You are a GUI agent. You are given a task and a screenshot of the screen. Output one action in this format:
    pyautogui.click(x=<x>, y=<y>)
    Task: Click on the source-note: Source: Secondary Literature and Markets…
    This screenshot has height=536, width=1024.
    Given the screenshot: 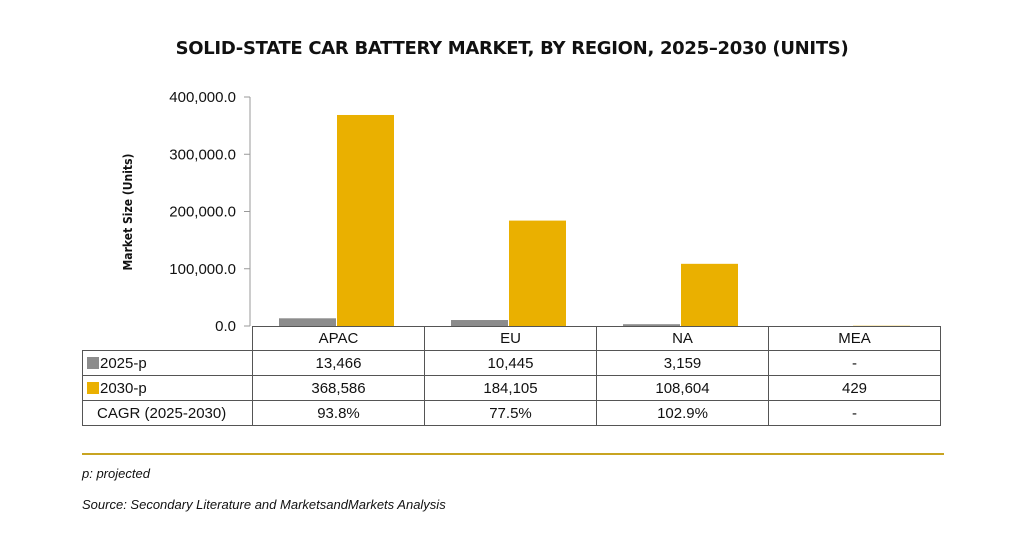 What is the action you would take?
    pyautogui.click(x=264, y=504)
    